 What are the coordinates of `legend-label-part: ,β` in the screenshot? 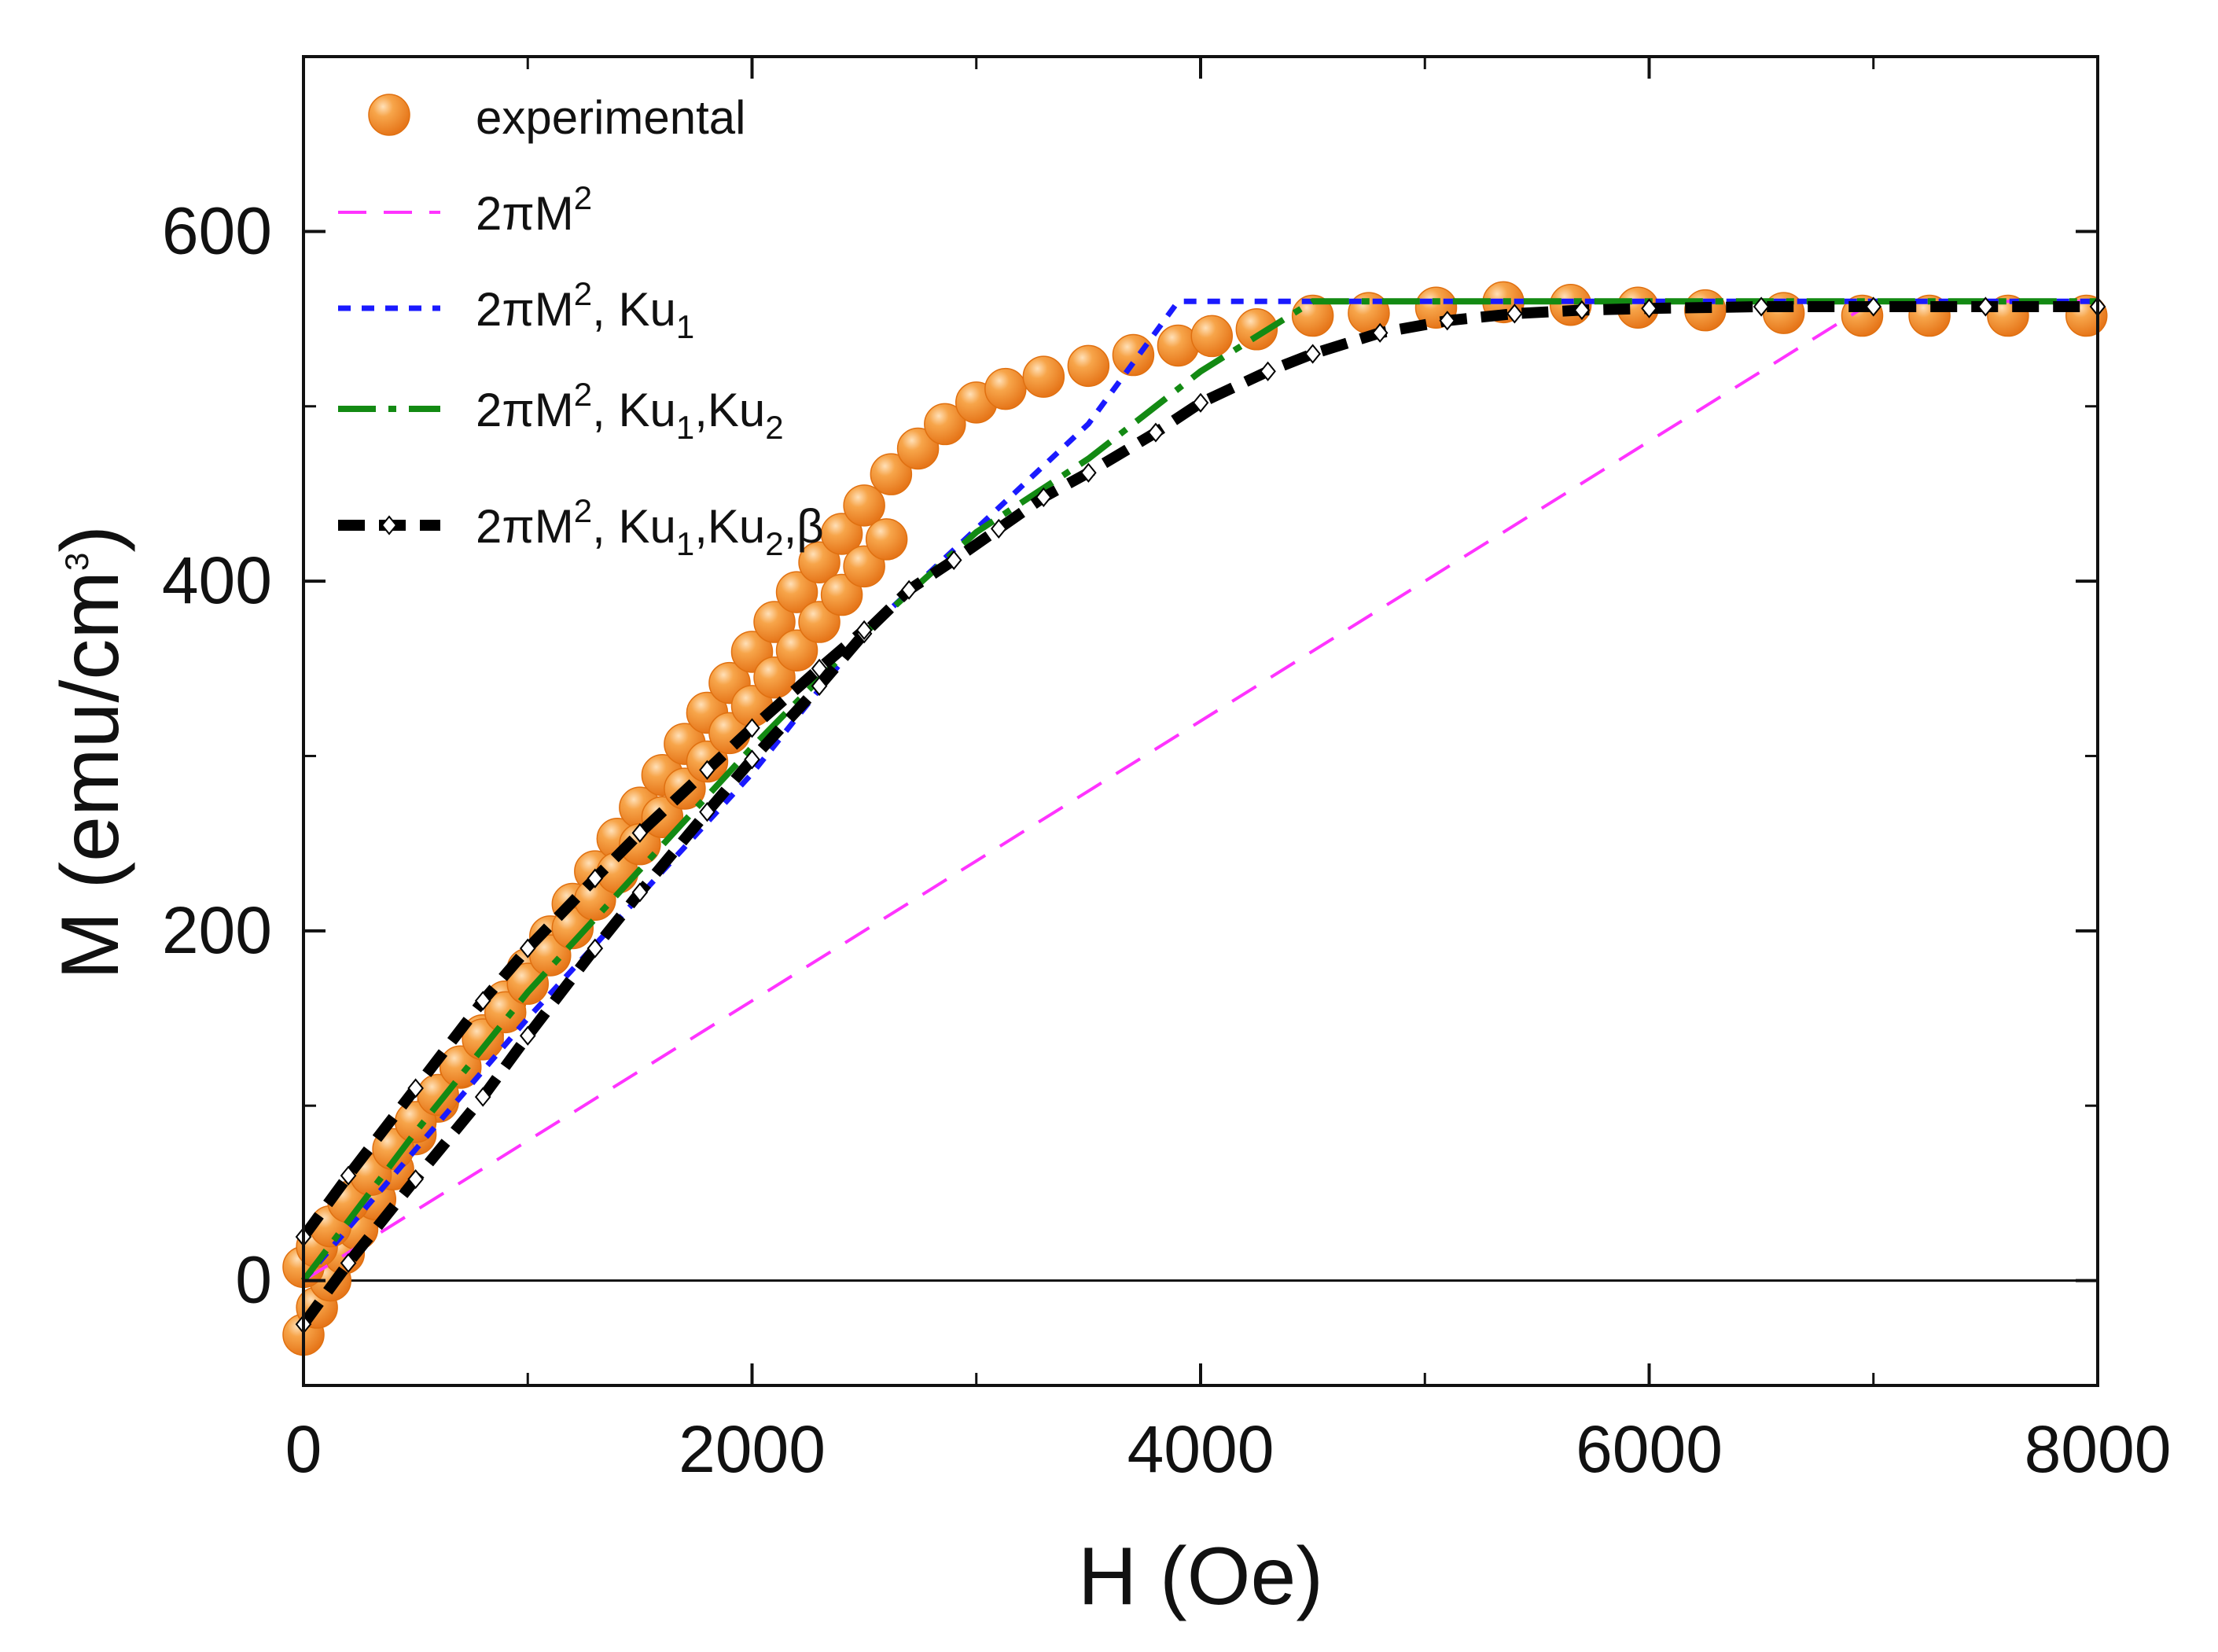 It's located at (804, 526).